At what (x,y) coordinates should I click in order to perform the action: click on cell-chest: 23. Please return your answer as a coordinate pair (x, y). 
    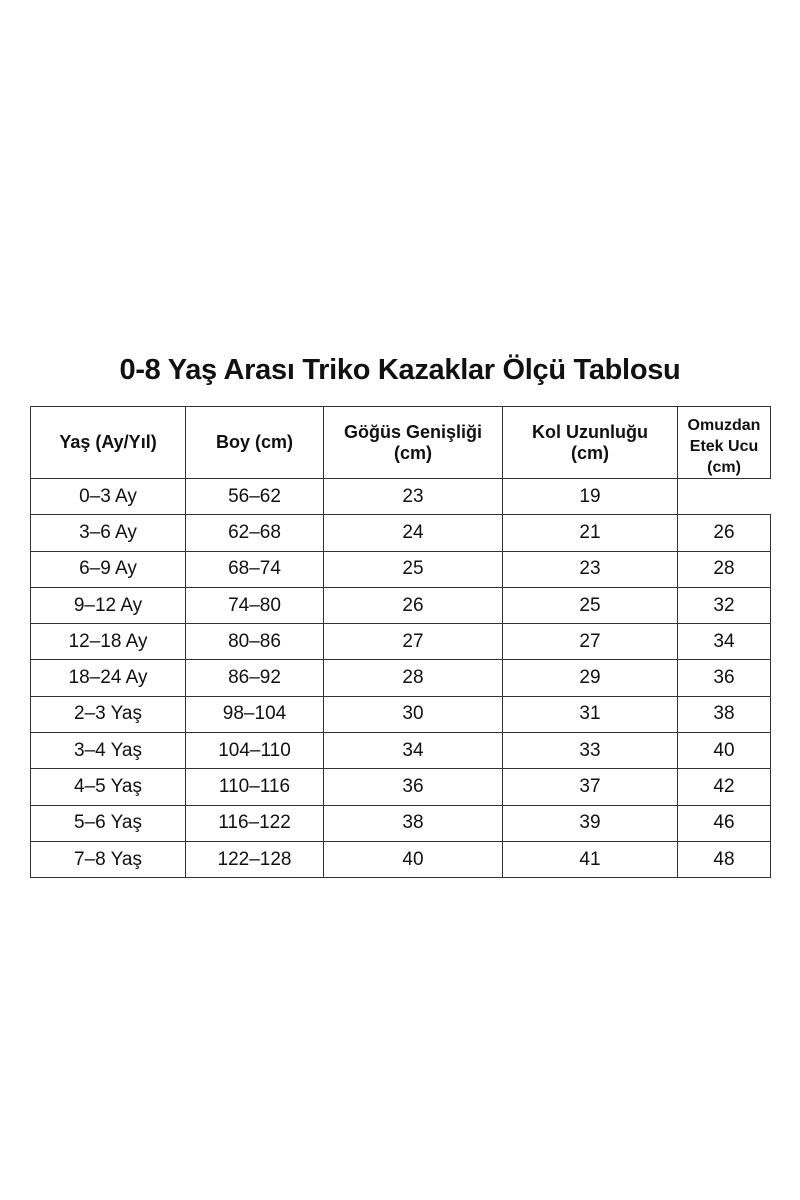
    Looking at the image, I should click on (413, 496).